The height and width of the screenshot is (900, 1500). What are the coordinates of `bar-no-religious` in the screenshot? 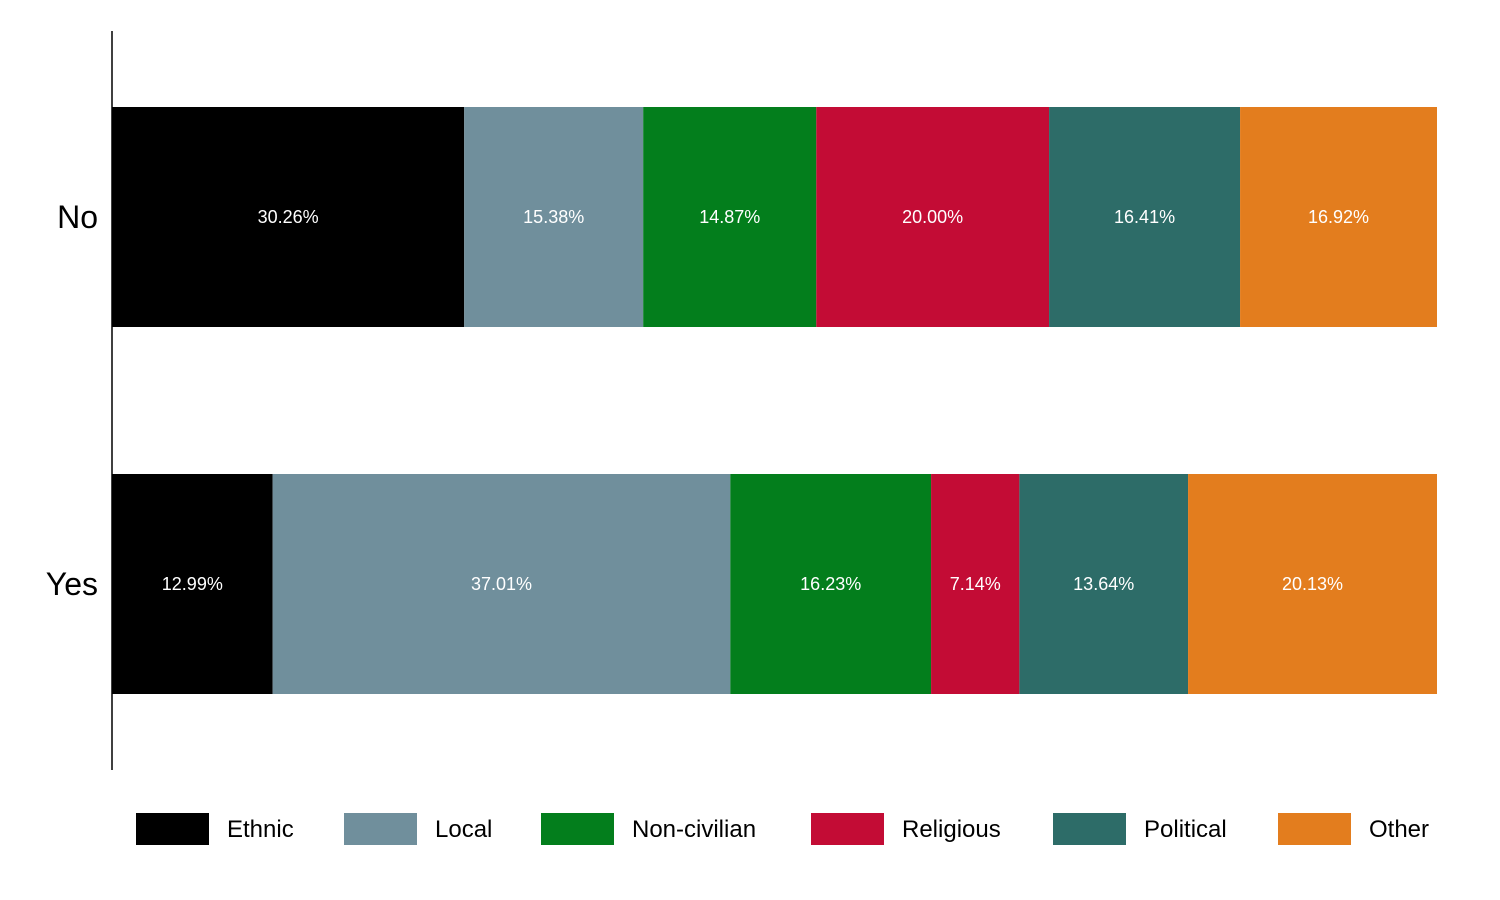 It's located at (933, 217).